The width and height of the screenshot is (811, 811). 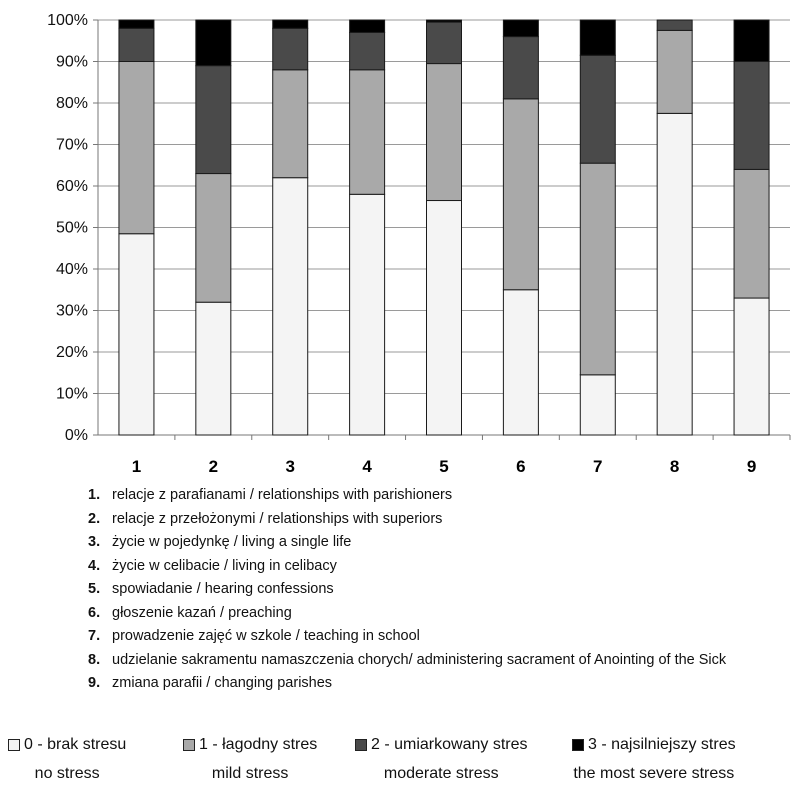 What do you see at coordinates (662, 744) in the screenshot?
I see `legend-label: 3 - najsilniejszy stres` at bounding box center [662, 744].